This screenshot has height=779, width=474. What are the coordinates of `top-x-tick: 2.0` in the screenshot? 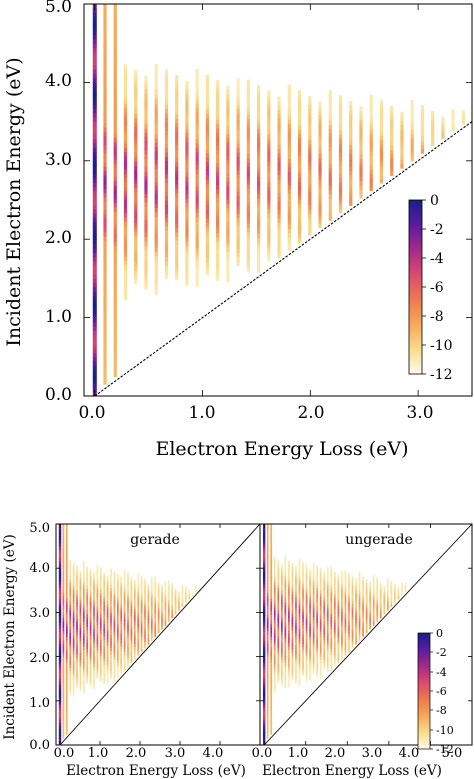 It's located at (310, 413).